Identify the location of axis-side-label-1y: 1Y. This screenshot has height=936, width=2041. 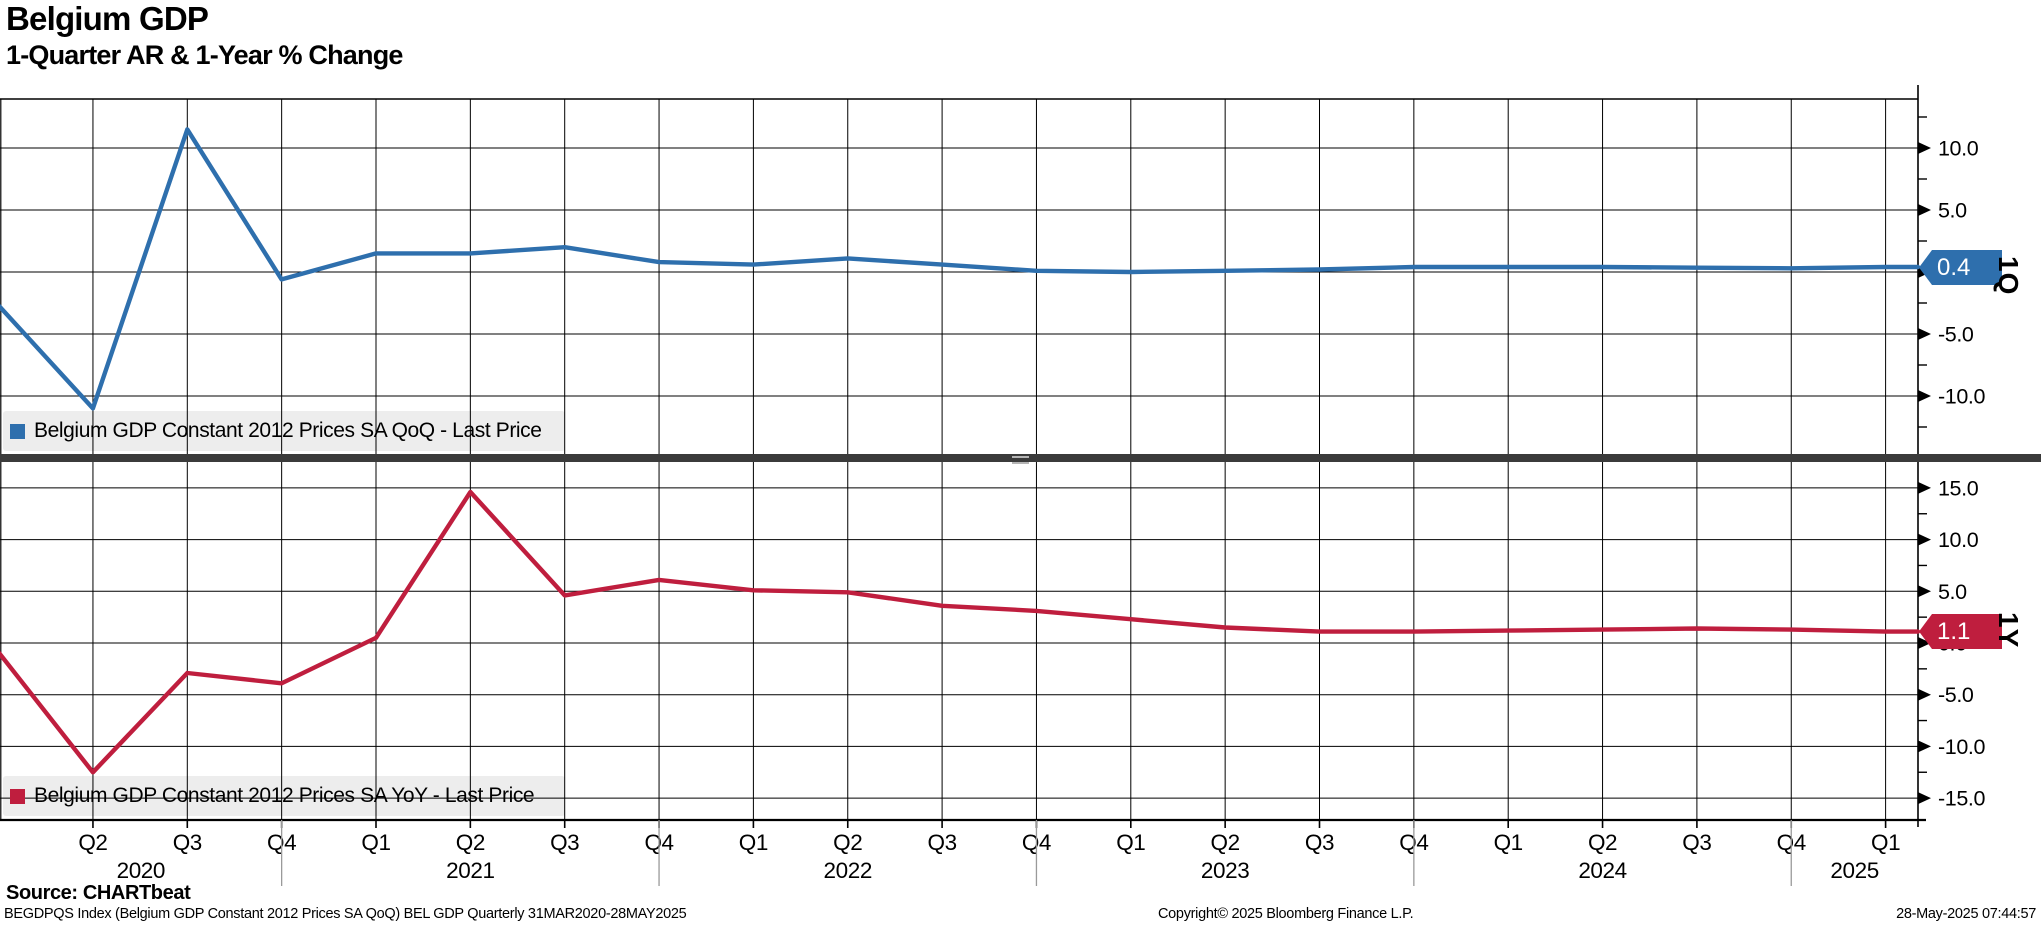
(2008, 630).